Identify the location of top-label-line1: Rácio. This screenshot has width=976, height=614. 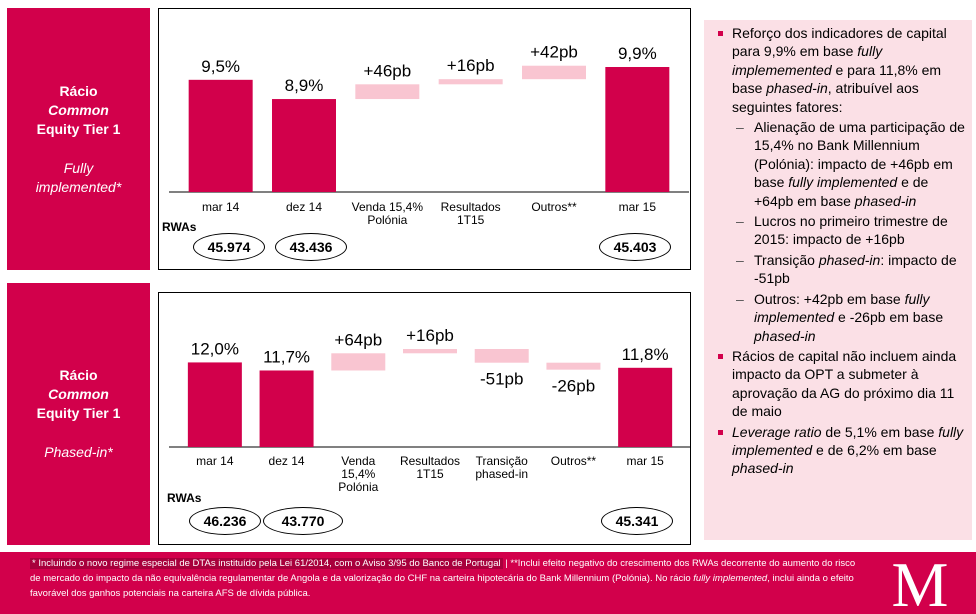
(78, 90).